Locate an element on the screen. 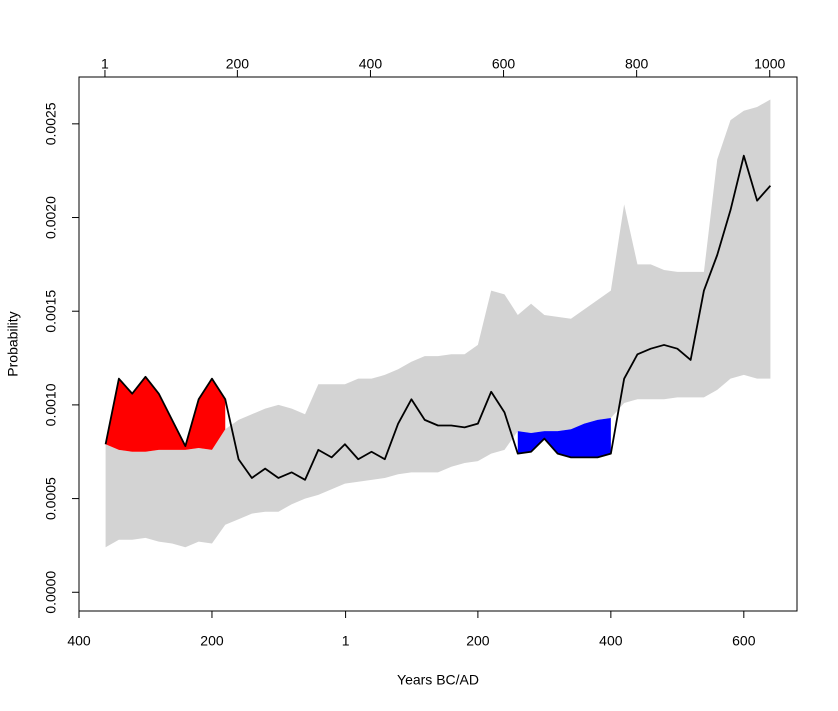 The height and width of the screenshot is (711, 838). x-tick-label: 1 is located at coordinates (346, 641).